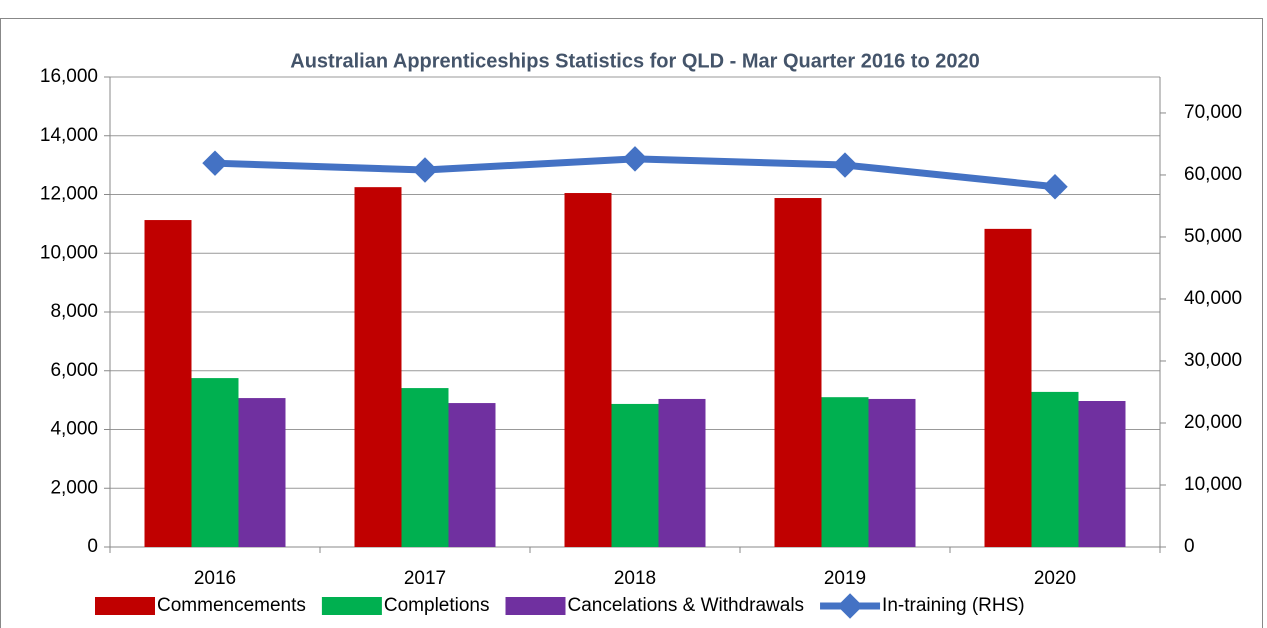  I want to click on y-tick-label: 8,000, so click(74, 311).